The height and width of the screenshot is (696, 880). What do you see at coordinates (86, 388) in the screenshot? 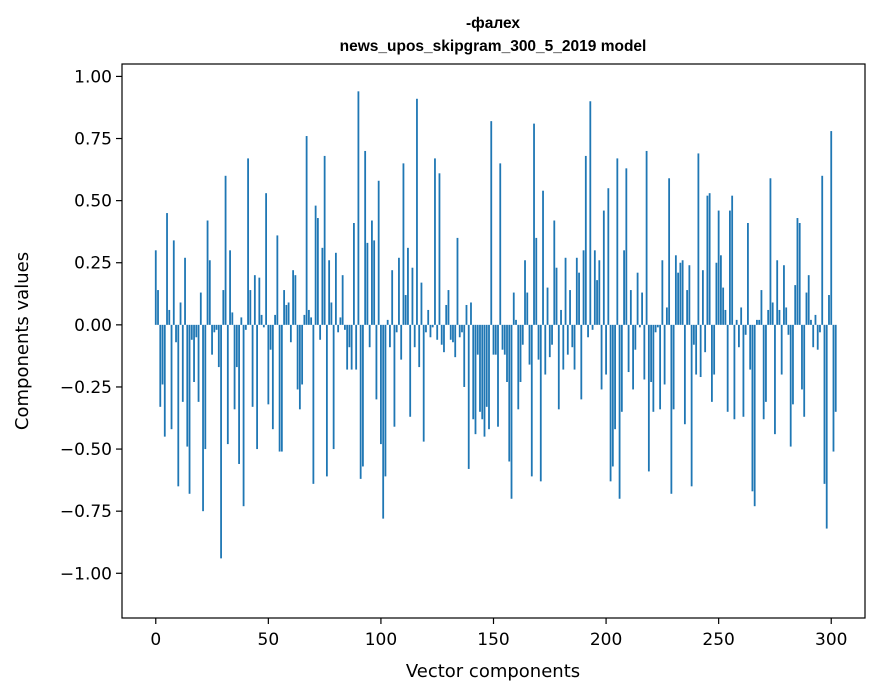
I see `y-tick-label: −0.25` at bounding box center [86, 388].